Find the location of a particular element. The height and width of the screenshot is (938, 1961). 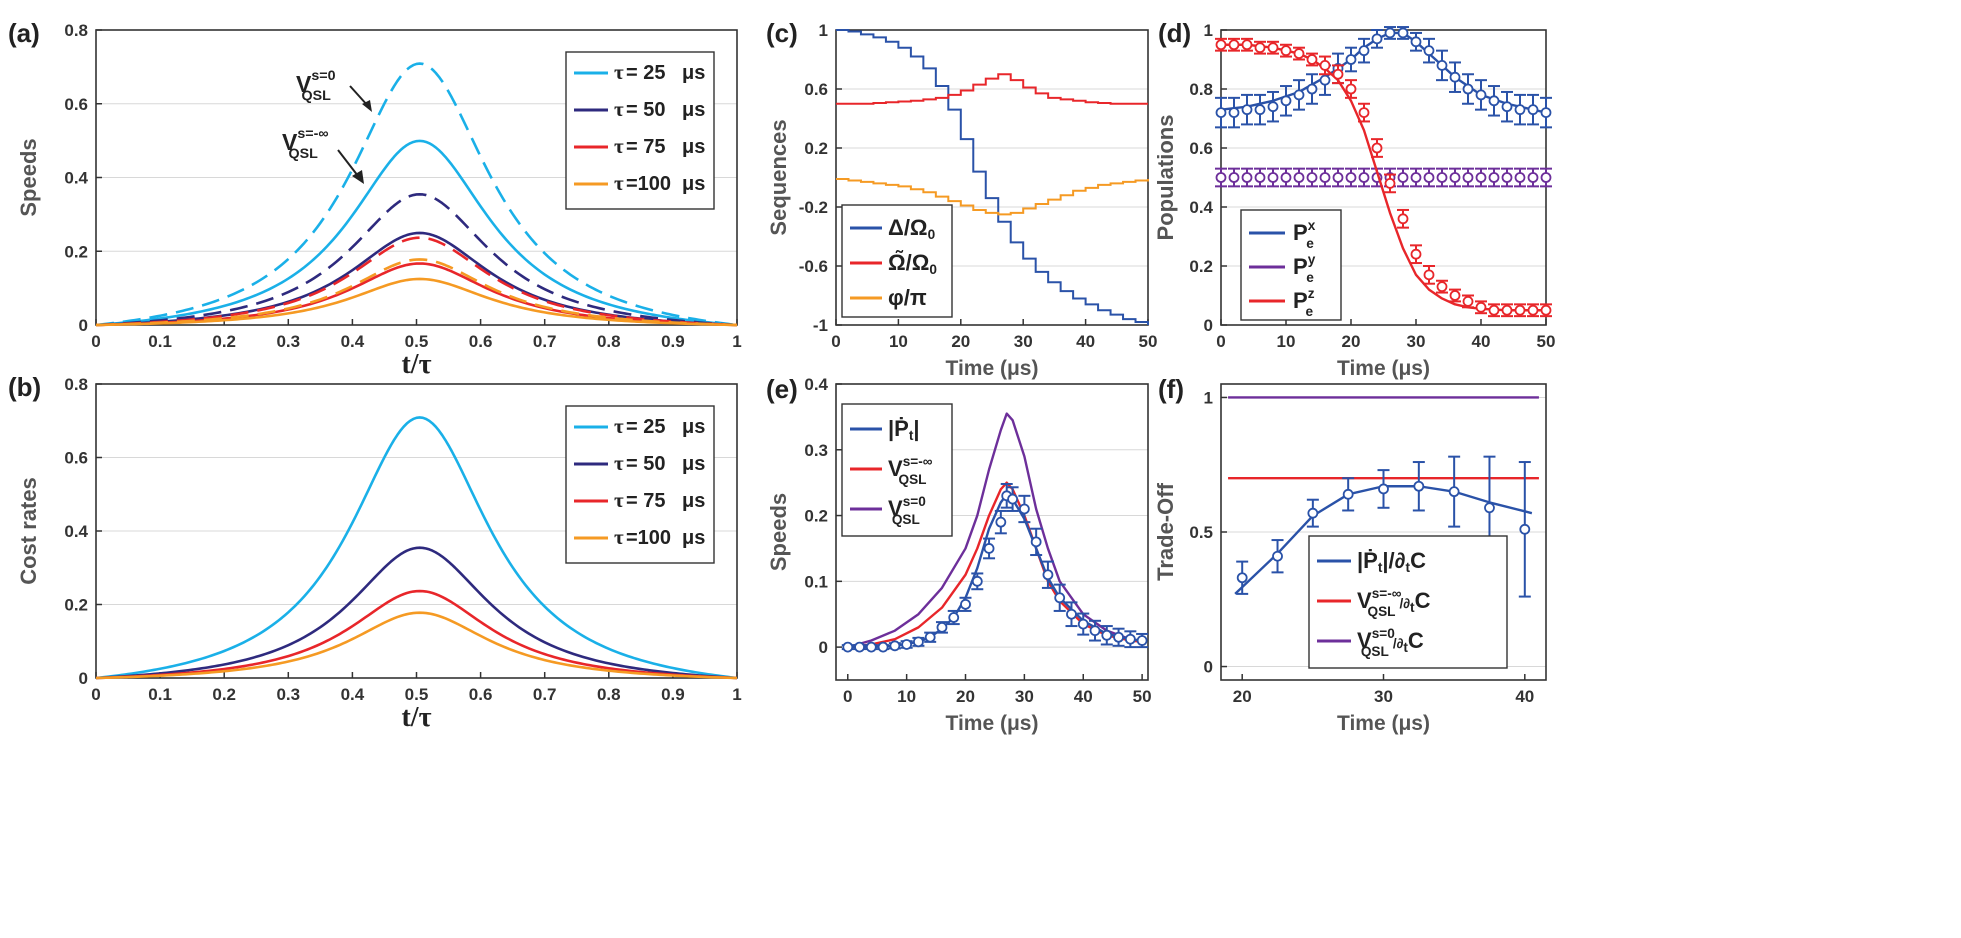

x-tick-label: 20 is located at coordinates (1351, 341).